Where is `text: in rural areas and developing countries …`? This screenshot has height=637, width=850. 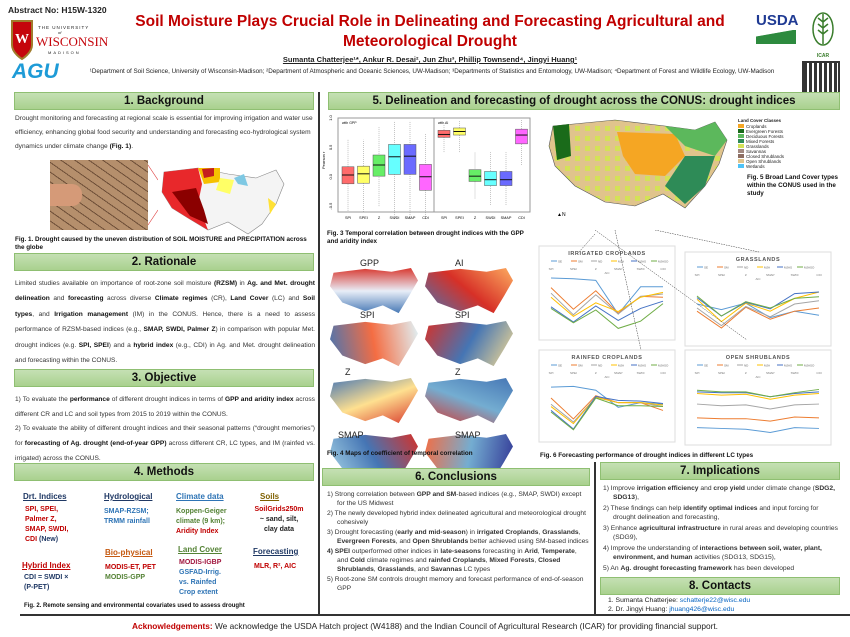
text: in rural areas and developing countries … is located at coordinates (725, 533).